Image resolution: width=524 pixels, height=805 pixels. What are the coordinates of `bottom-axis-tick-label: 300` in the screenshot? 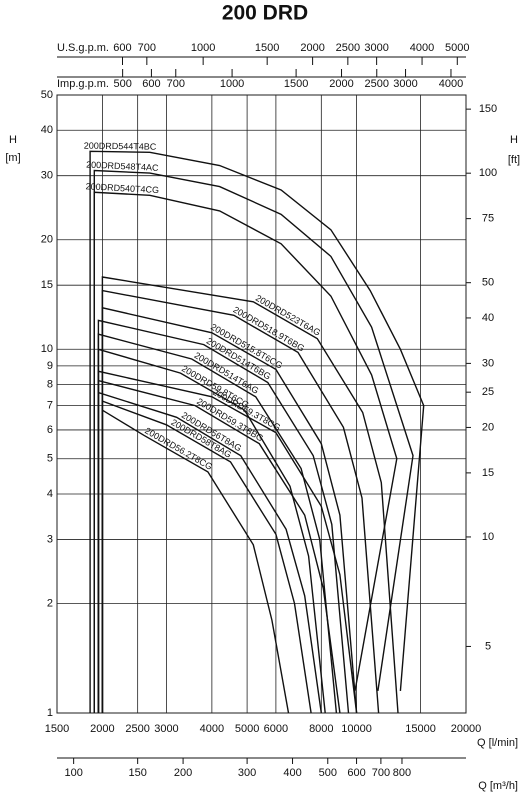 It's located at (247, 773).